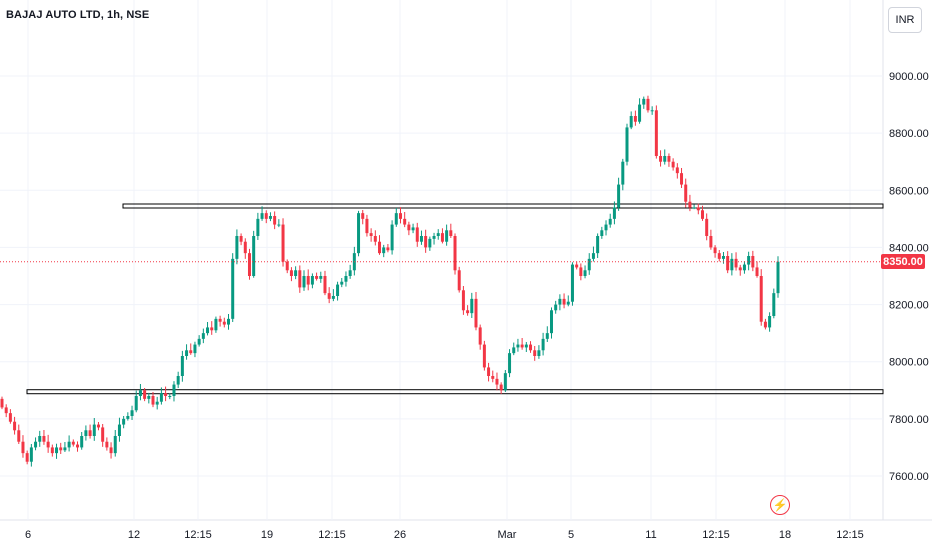 This screenshot has width=932, height=550. I want to click on y-tick-label: 8800.00, so click(909, 134).